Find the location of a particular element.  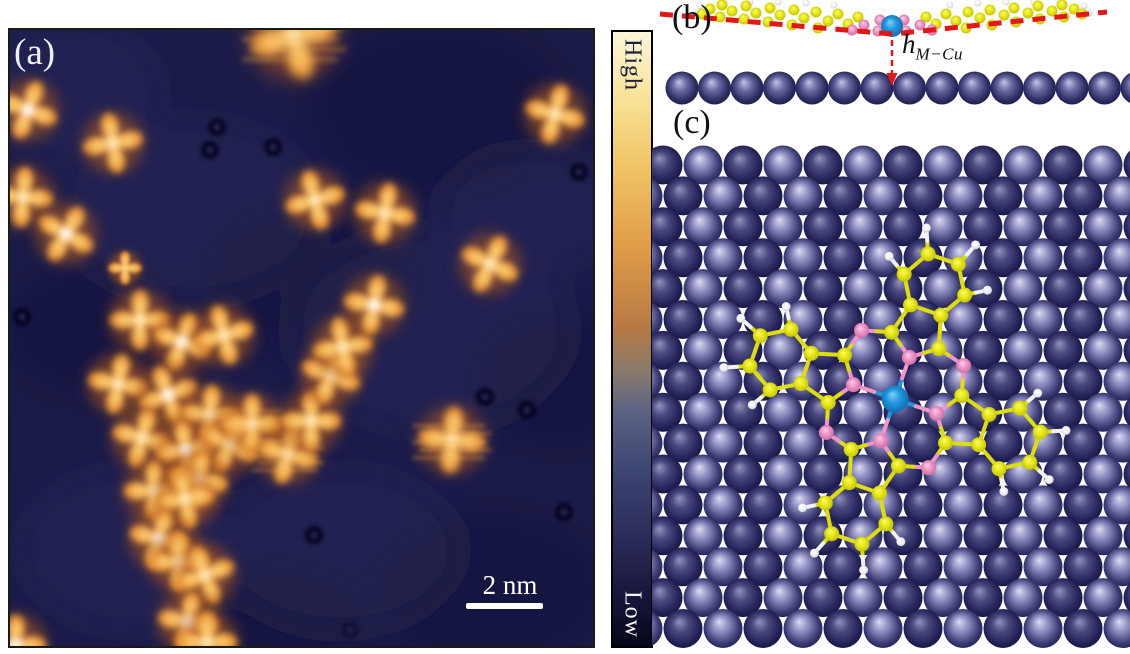

substrate-row is located at coordinates (897, 88).